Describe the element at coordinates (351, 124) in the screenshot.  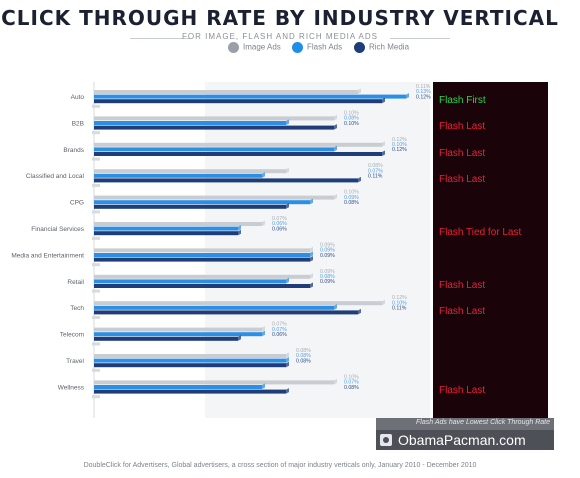
I see `value-label-rich-b2b: 0.10%` at that location.